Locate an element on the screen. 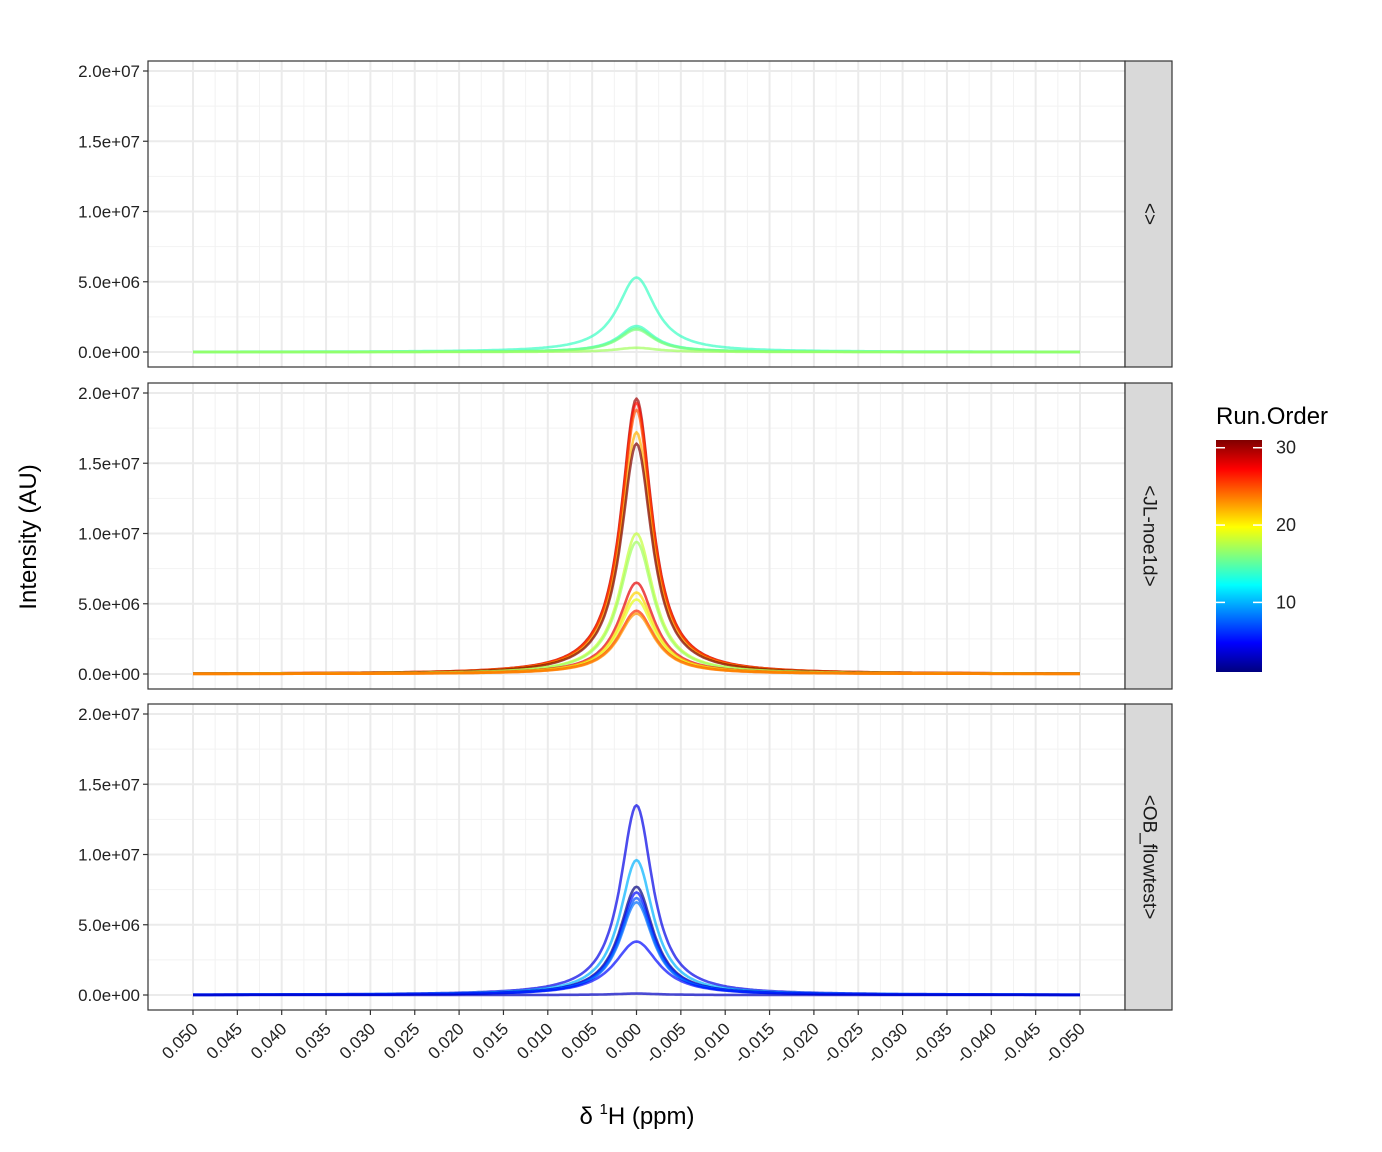 This screenshot has height=1152, width=1382. x-tick-label: 0.020 is located at coordinates (446, 1041).